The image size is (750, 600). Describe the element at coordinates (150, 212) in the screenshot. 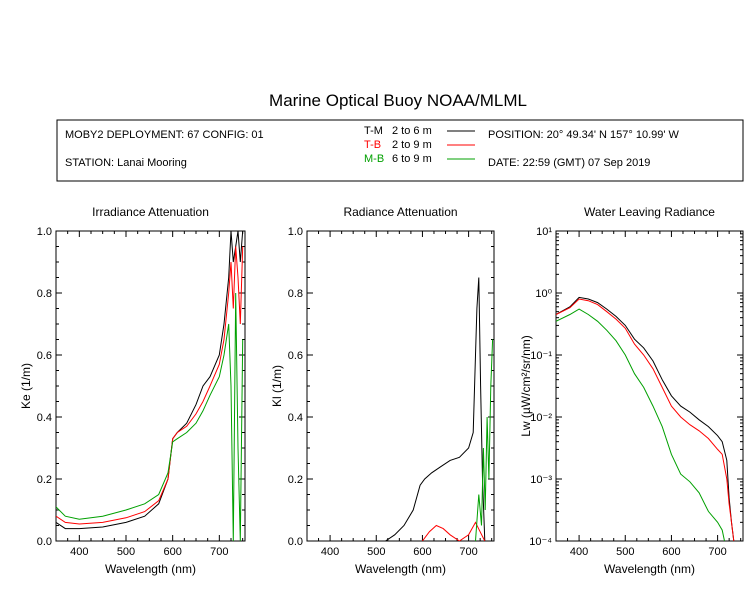

I see `chart-title: Irradiance Attenuation` at that location.